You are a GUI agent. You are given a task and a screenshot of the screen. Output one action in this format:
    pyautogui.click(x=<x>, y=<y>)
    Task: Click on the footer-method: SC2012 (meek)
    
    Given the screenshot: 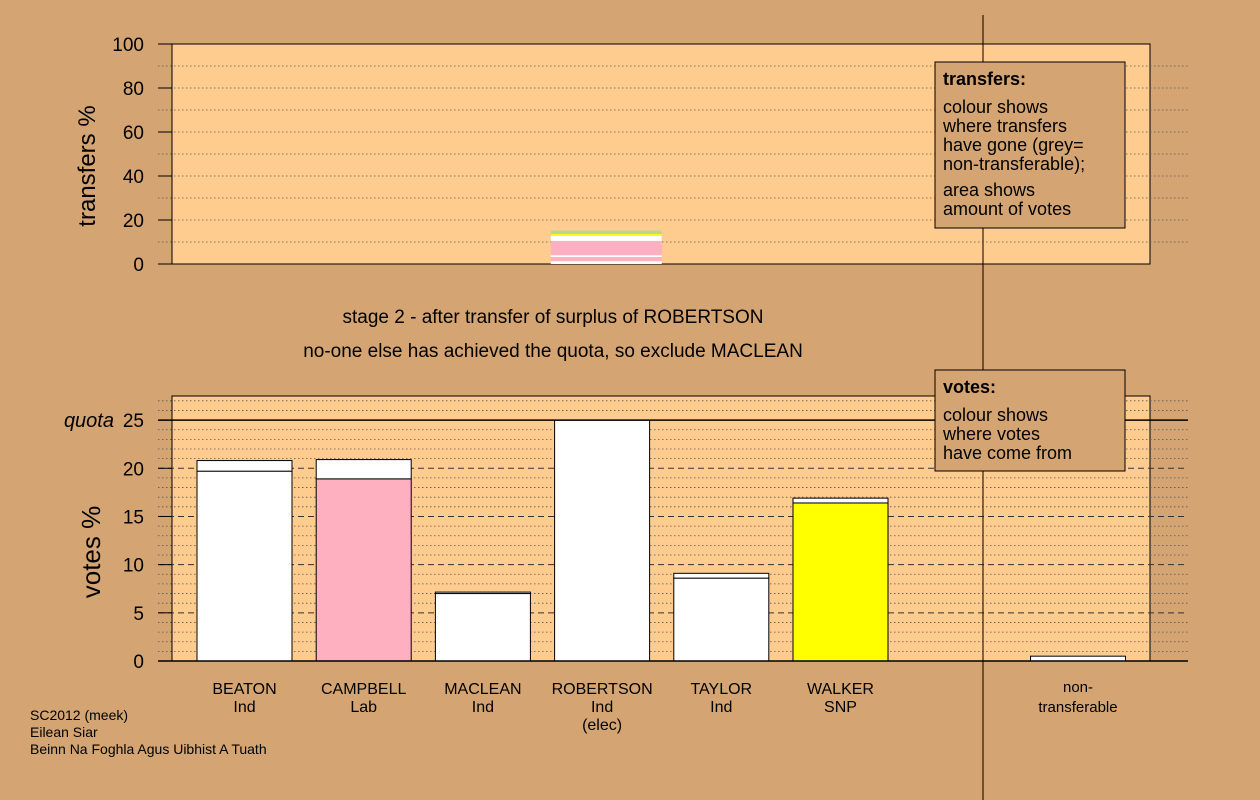 What is the action you would take?
    pyautogui.click(x=79, y=715)
    